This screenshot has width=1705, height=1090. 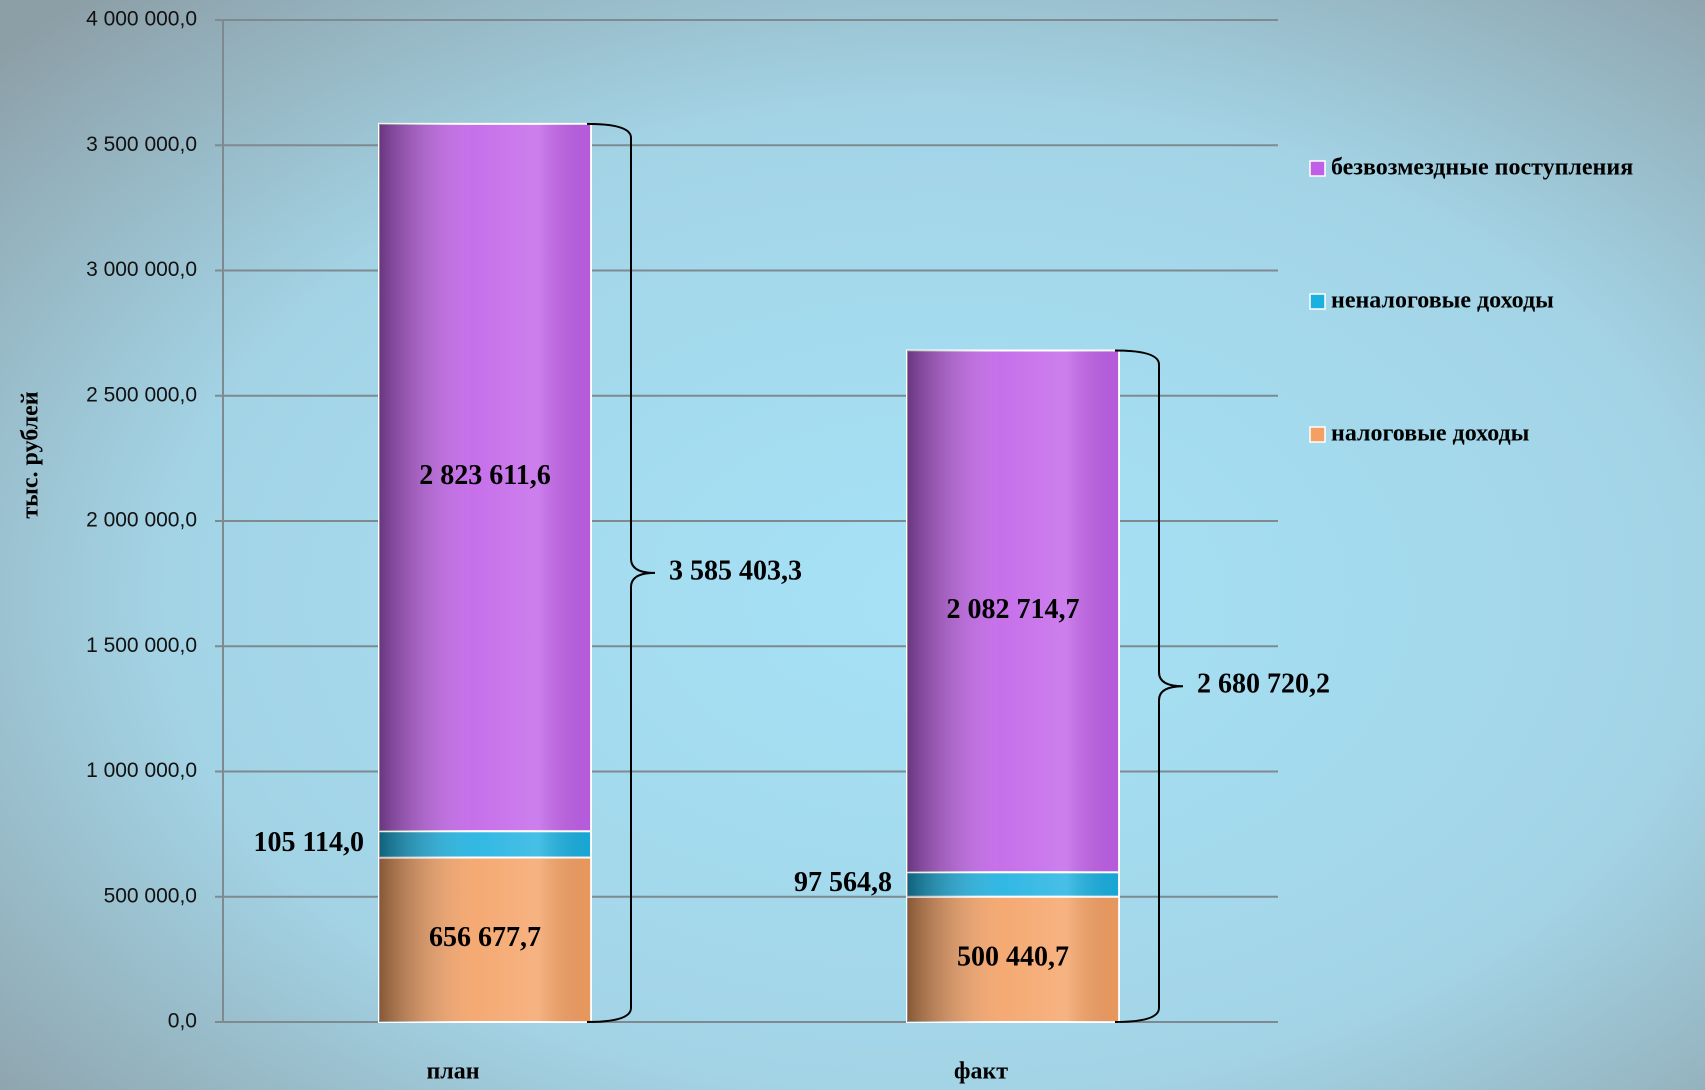 I want to click on data-label: 105 114,0, so click(x=309, y=842).